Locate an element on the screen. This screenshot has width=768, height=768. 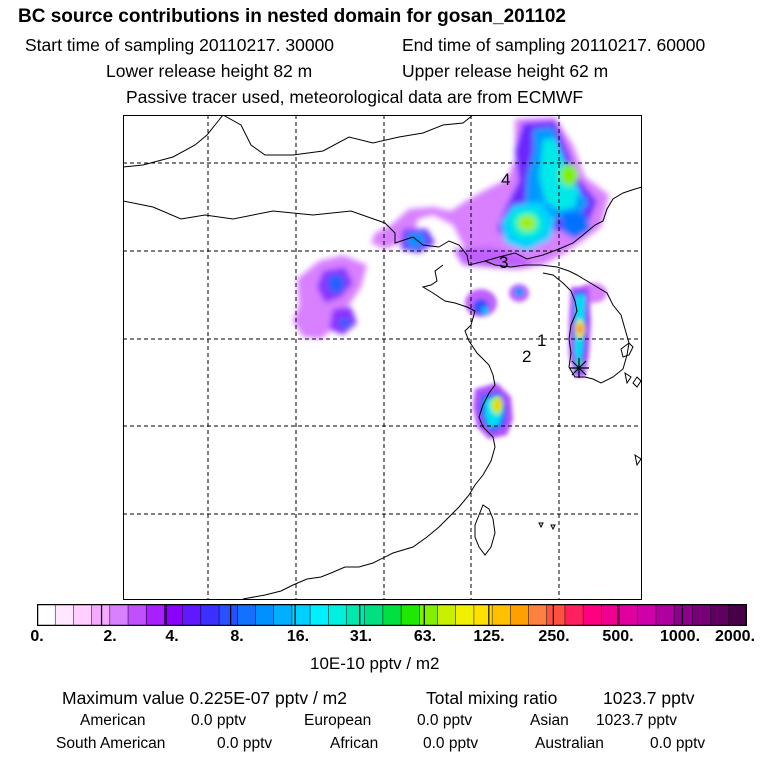
total-mixing-ratio-label: Total mixing ratio is located at coordinates (492, 698).